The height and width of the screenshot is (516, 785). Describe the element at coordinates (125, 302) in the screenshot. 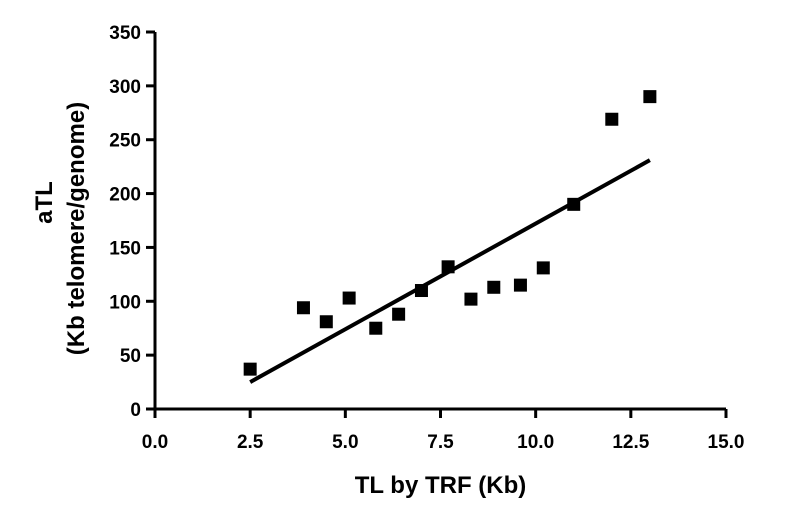

I see `y-tick-label: 100` at that location.